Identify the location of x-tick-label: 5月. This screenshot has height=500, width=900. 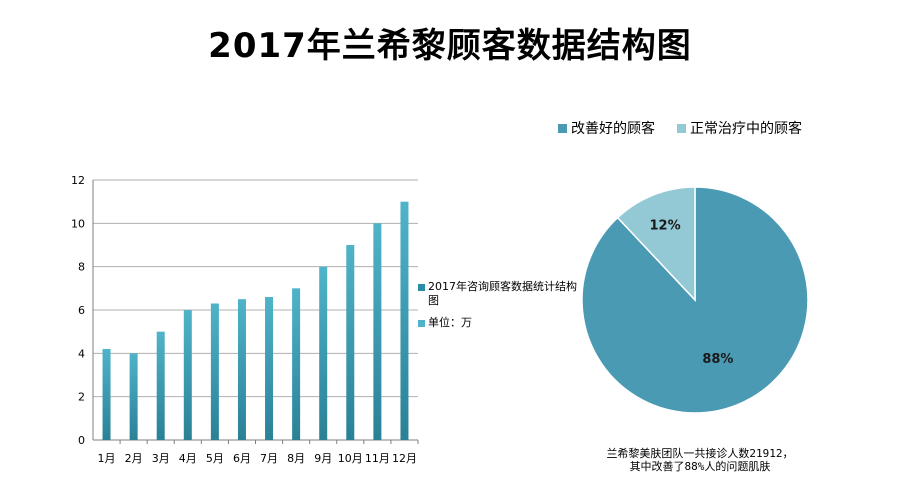
(215, 458).